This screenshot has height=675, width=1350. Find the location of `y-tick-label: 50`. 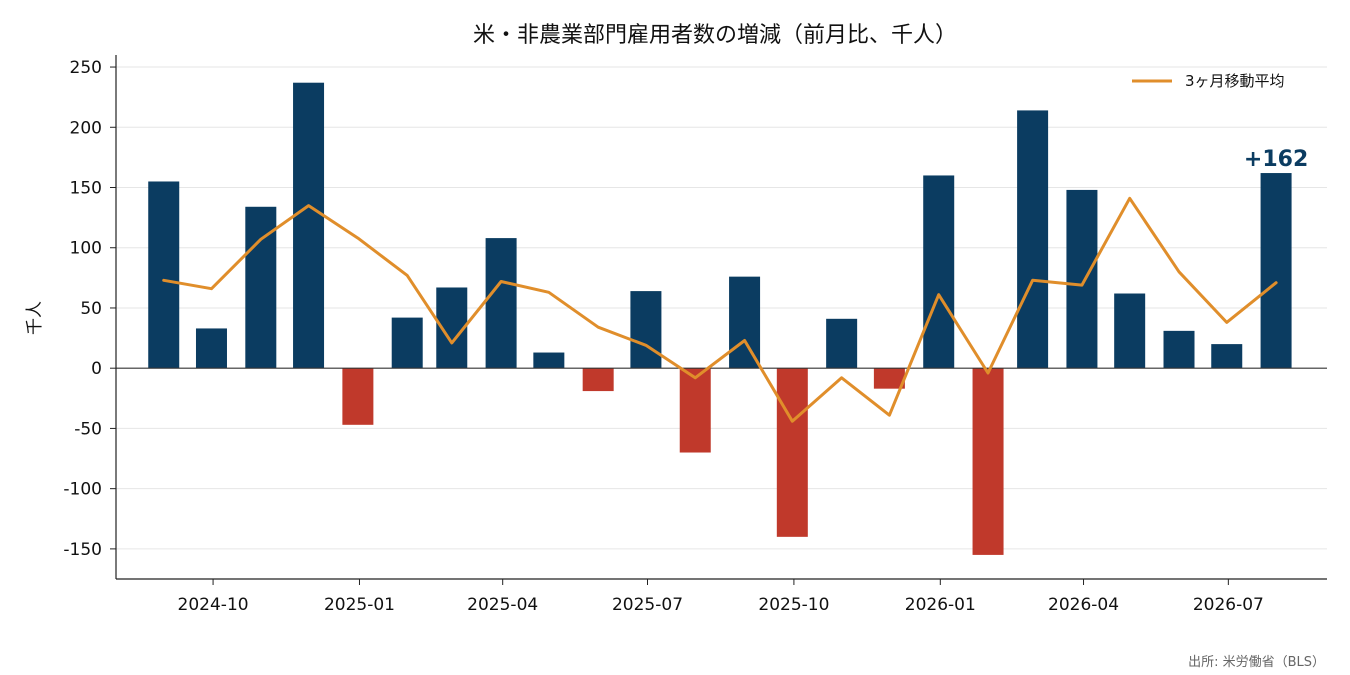

y-tick-label: 50 is located at coordinates (91, 309).